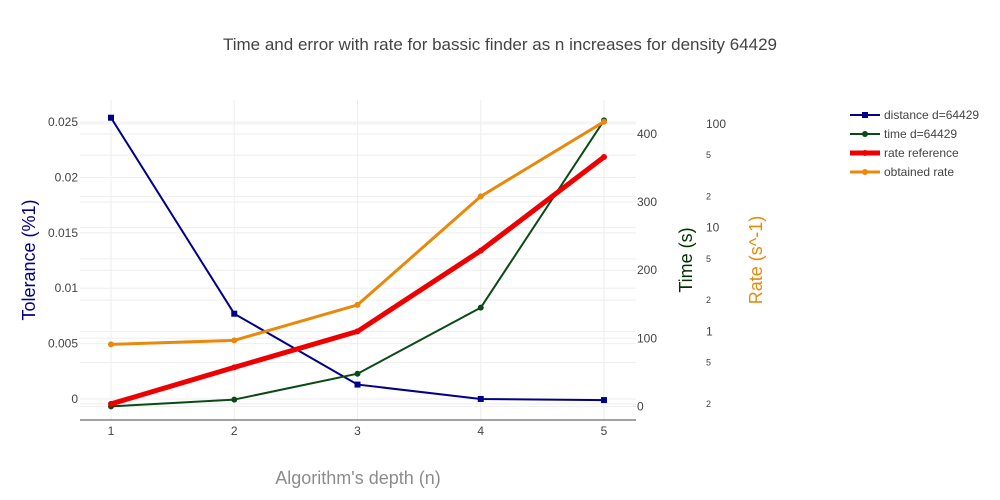 The width and height of the screenshot is (1000, 500). I want to click on y1-tick-label: 0.005, so click(63, 344).